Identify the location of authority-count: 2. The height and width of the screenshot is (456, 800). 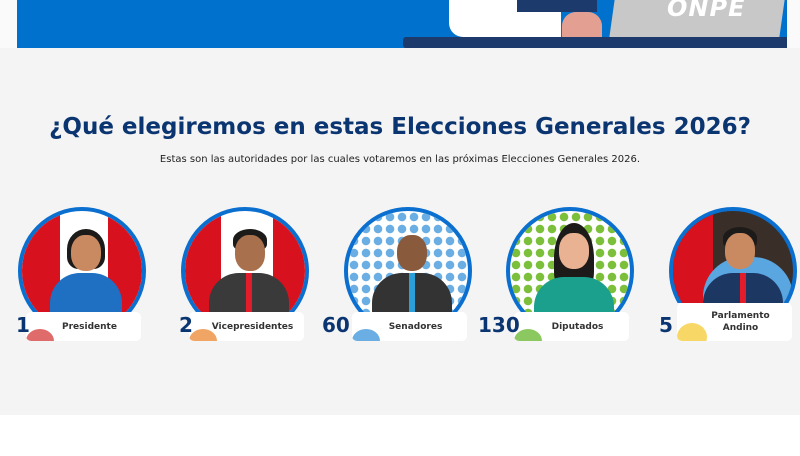
(186, 325).